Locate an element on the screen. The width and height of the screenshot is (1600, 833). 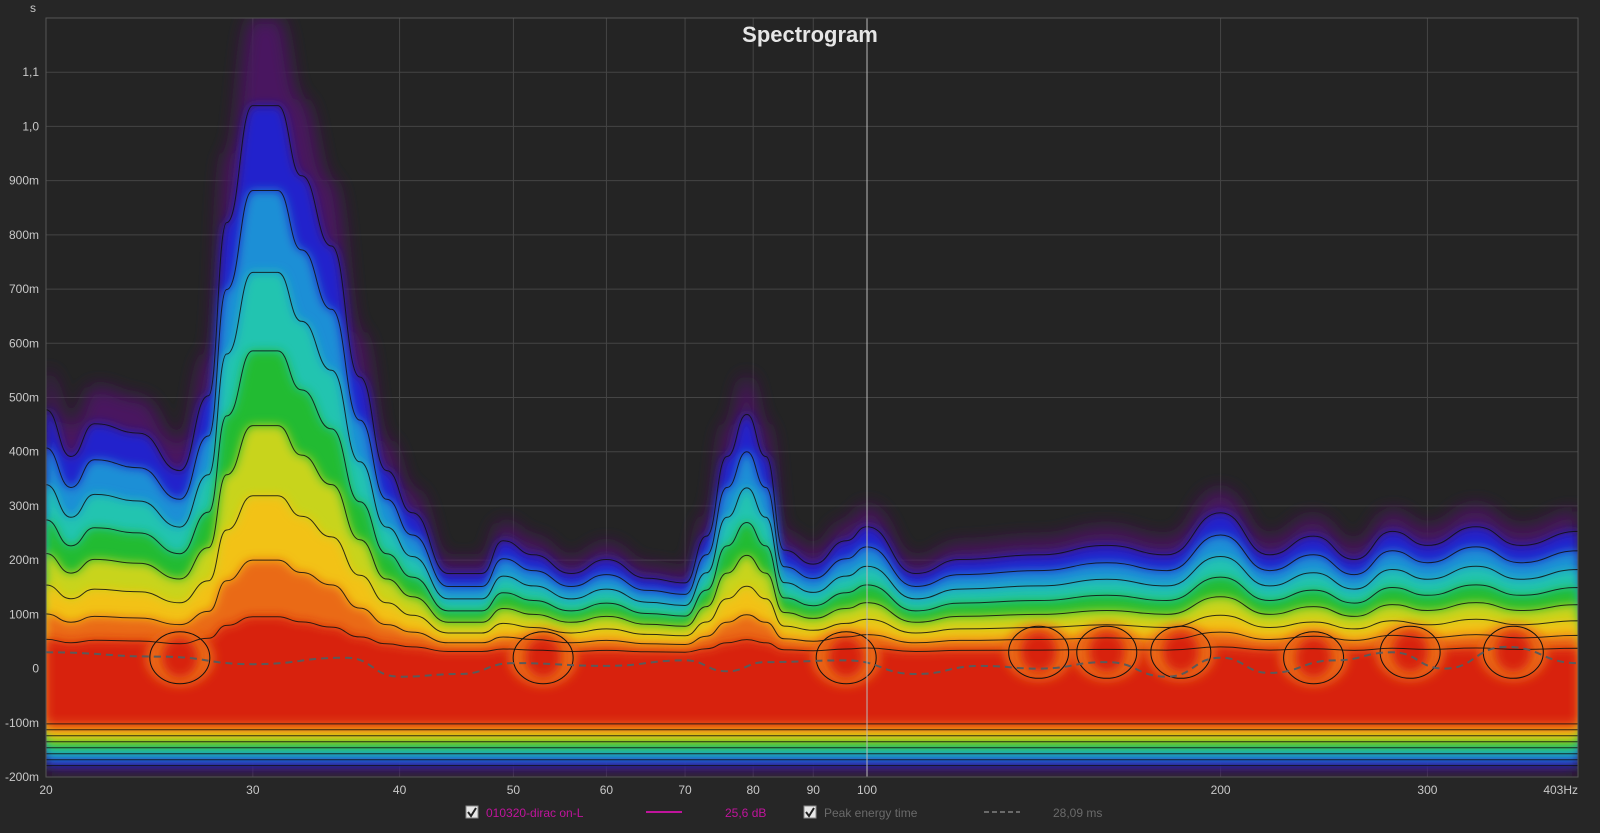
x-tick-label: 40 is located at coordinates (400, 790).